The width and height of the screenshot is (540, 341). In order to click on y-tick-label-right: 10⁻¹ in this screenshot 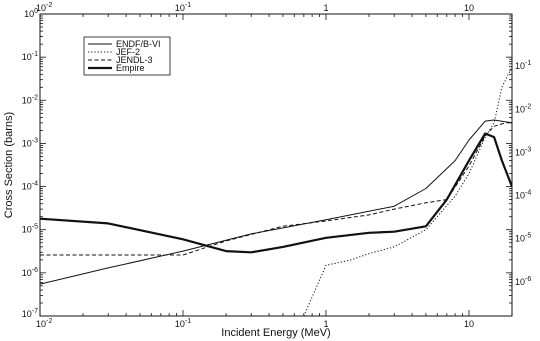, I will do `click(523, 65)`.